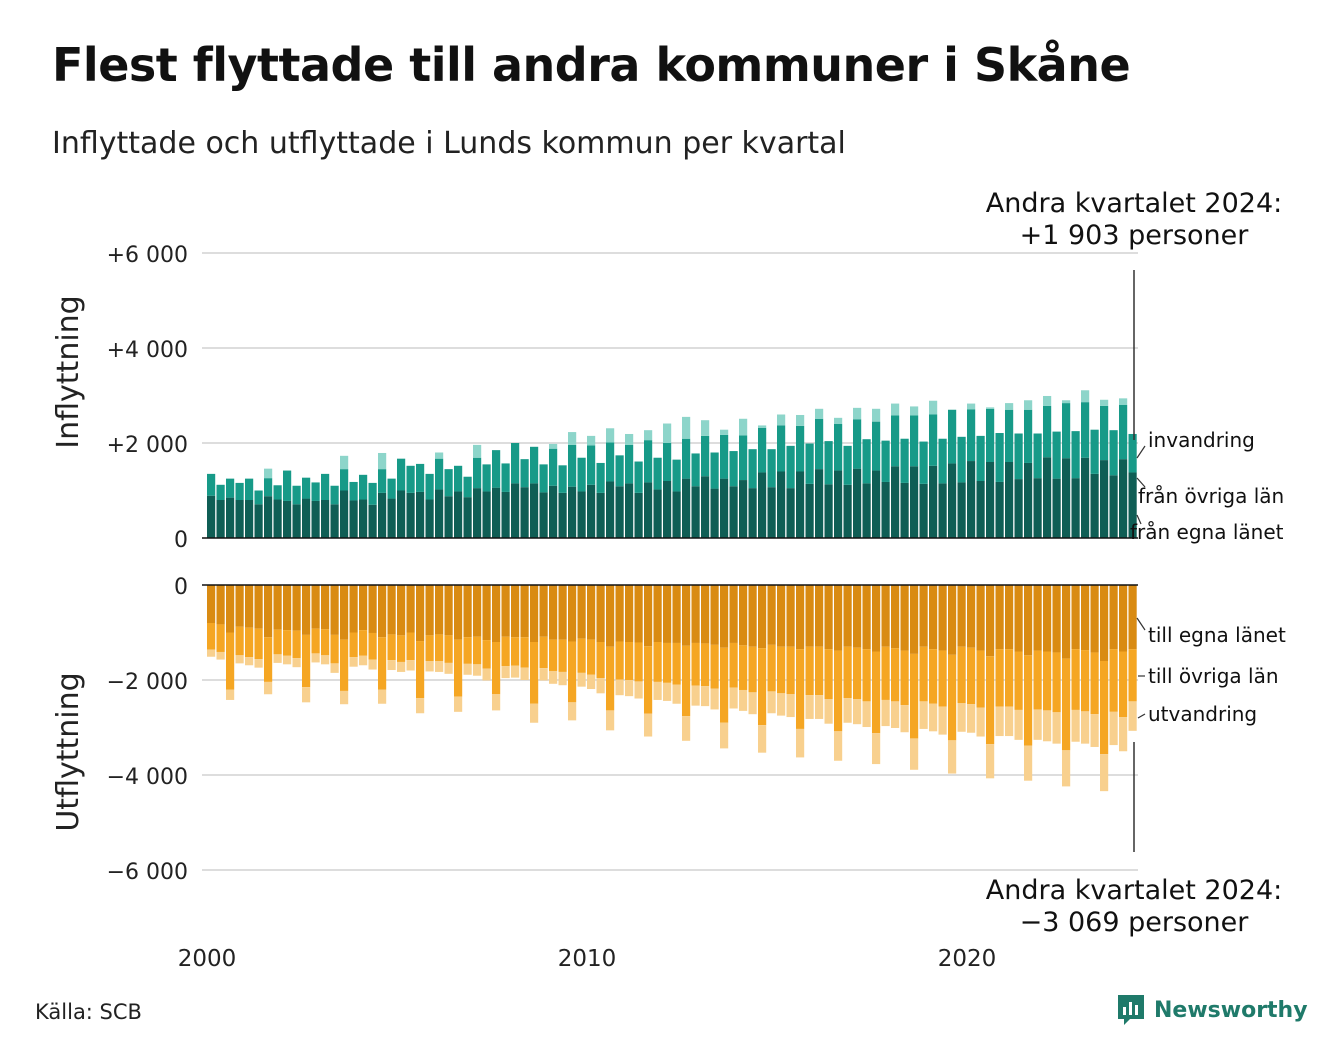 This screenshot has height=1060, width=1340. Describe the element at coordinates (672, 688) in the screenshot. I see `utflyttning-bars` at that location.